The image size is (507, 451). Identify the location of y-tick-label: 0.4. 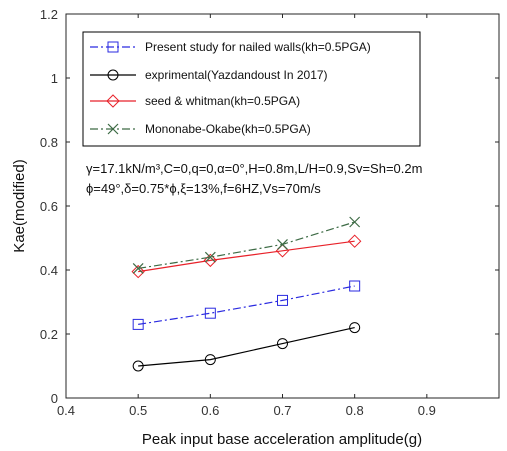
(49, 270).